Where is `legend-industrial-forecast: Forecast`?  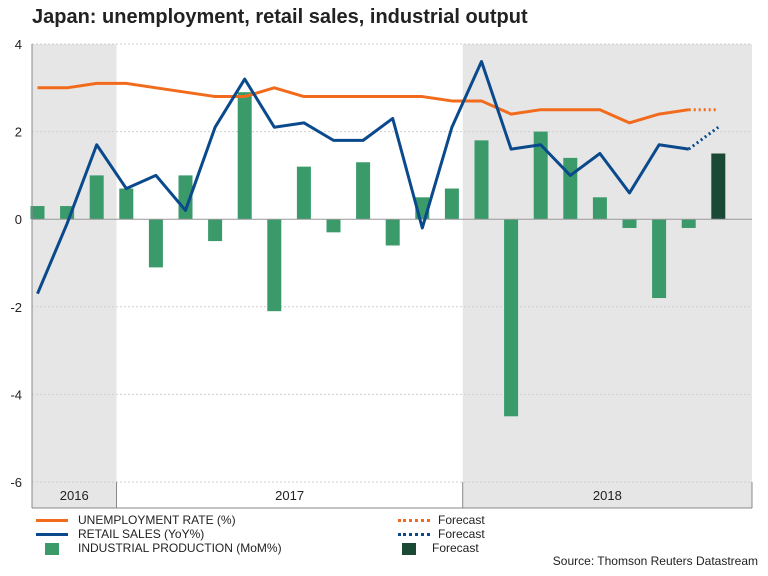 legend-industrial-forecast: Forecast is located at coordinates (438, 548).